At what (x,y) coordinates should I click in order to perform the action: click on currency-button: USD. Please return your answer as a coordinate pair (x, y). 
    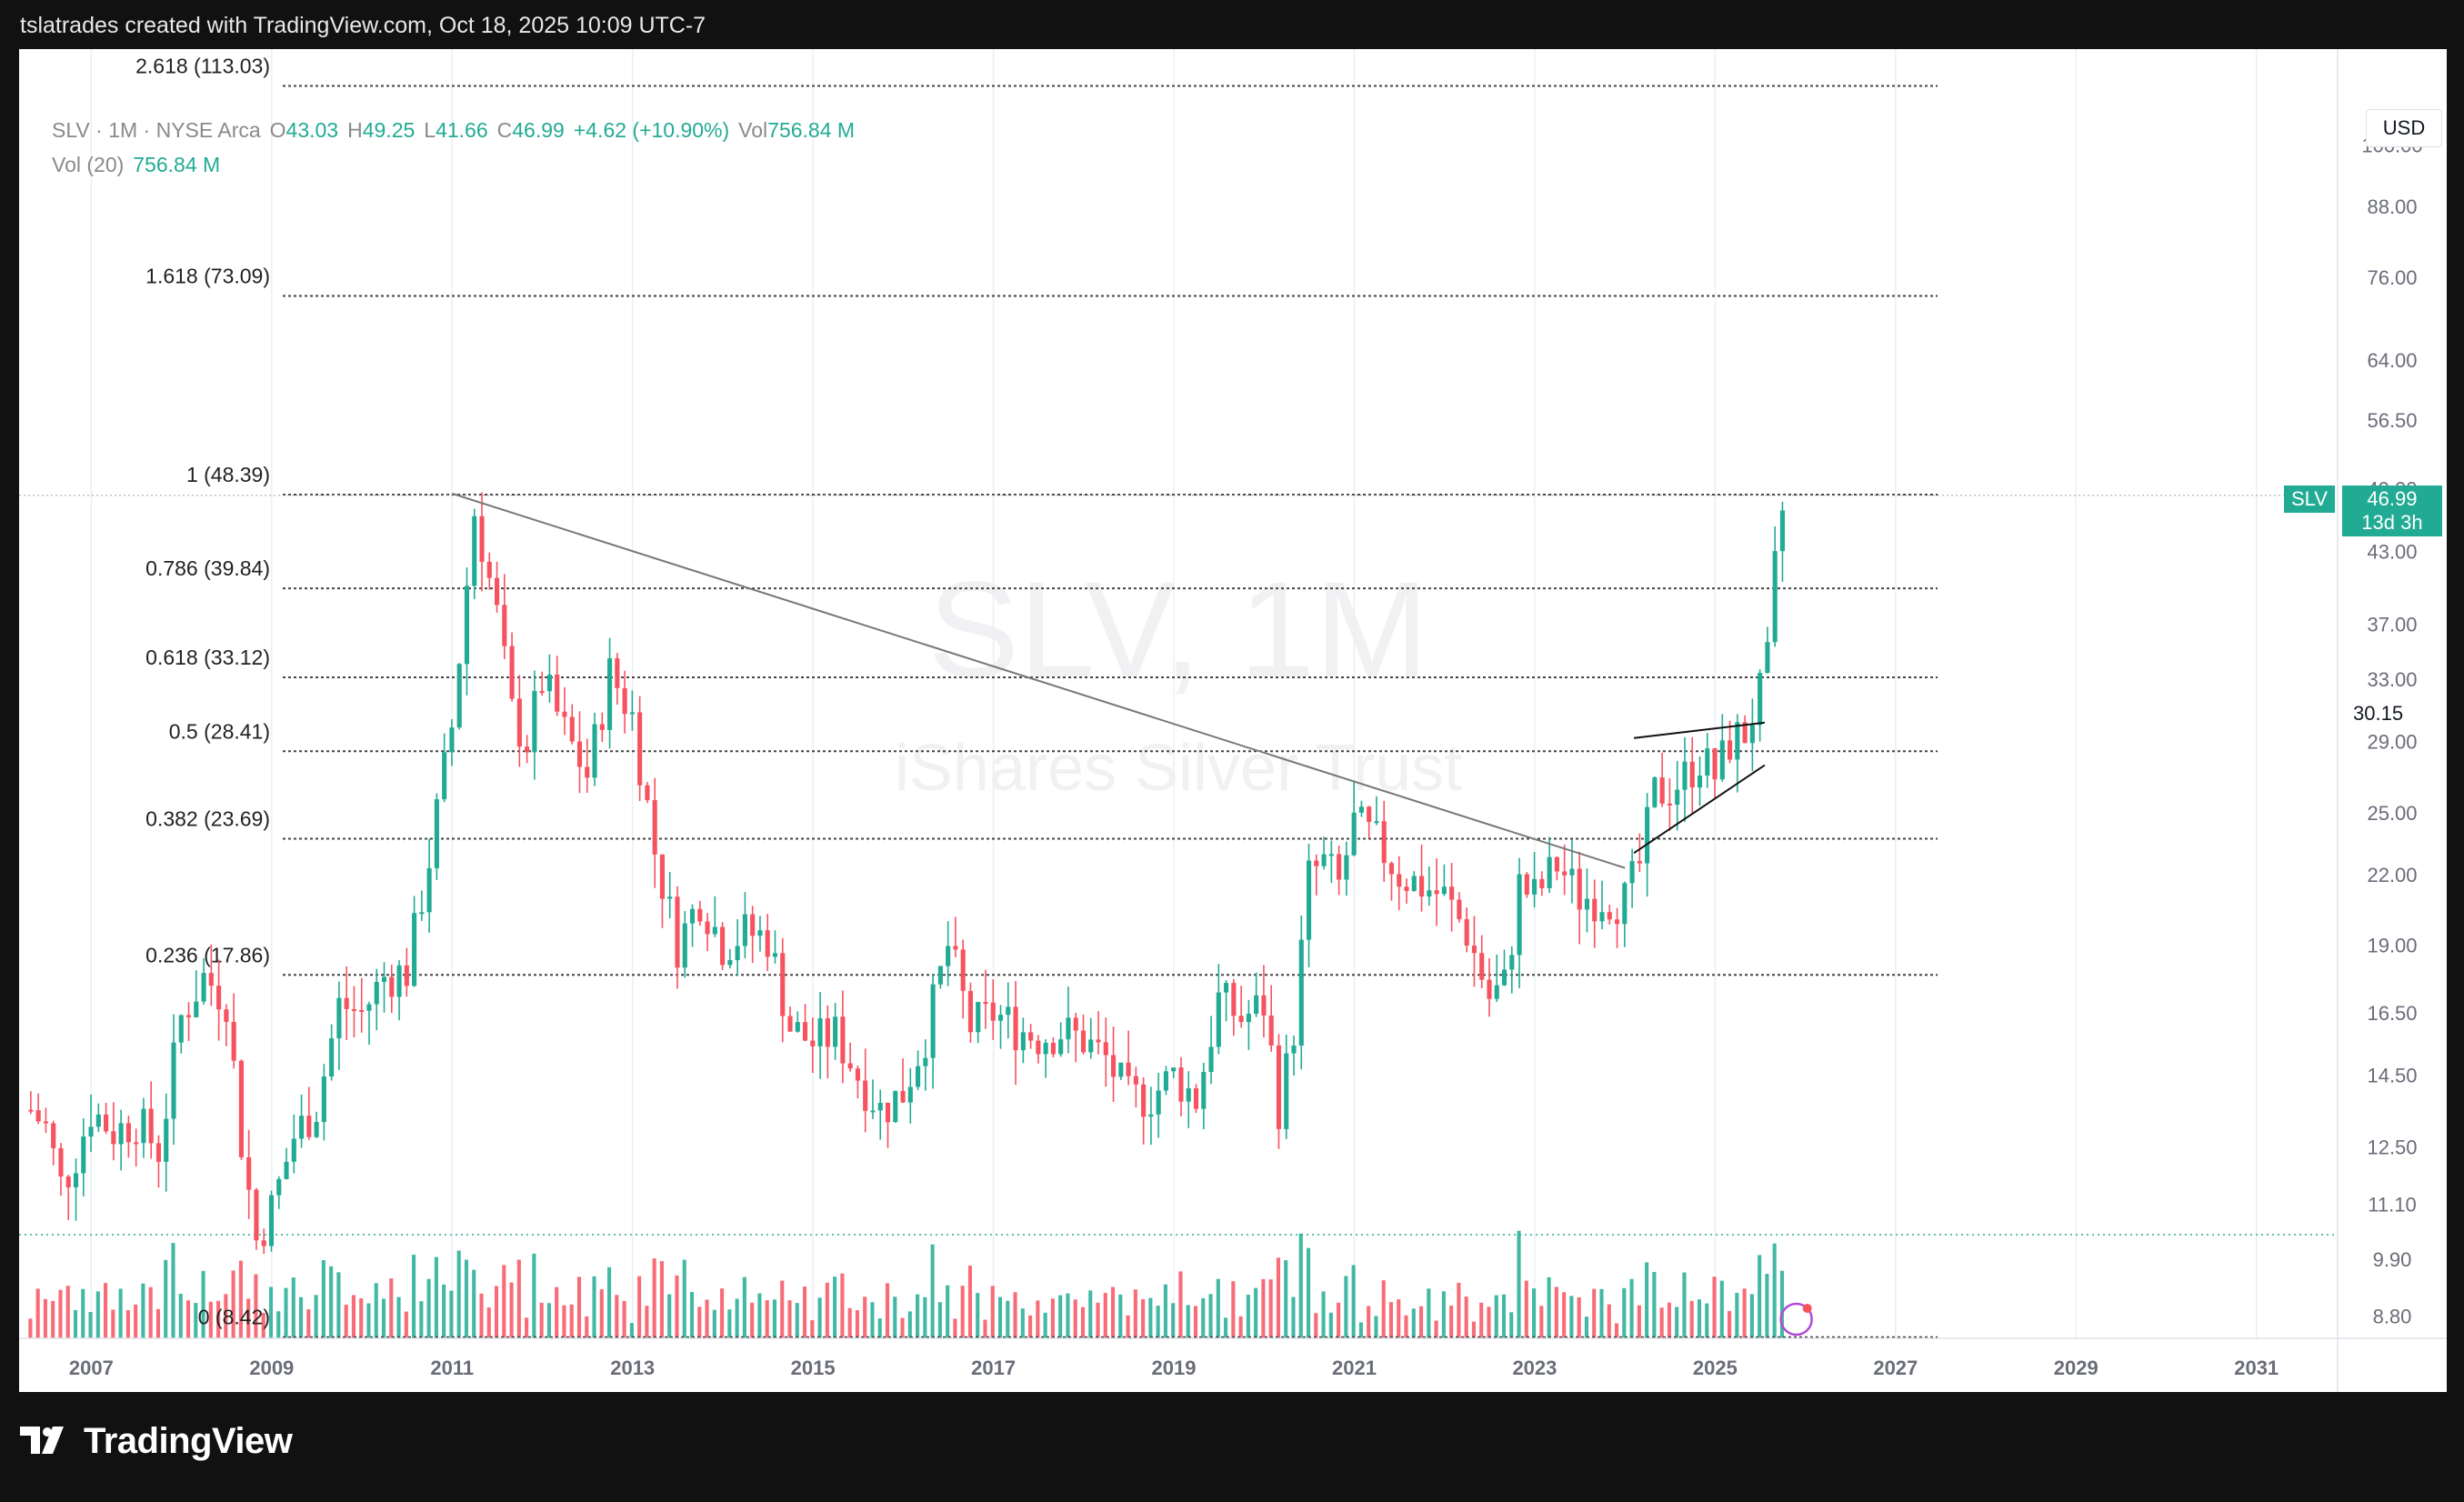
    Looking at the image, I should click on (2404, 128).